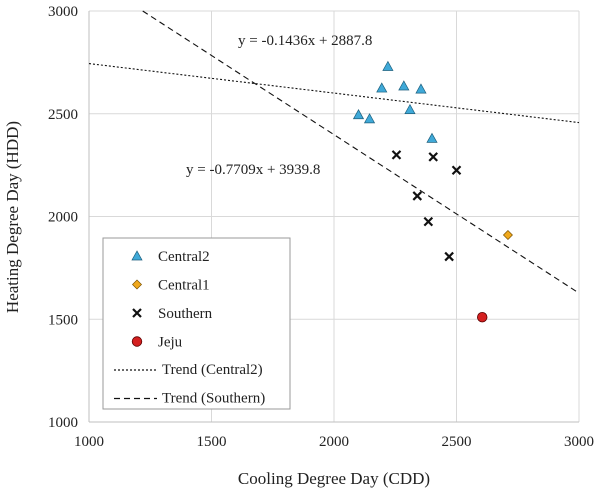  I want to click on legend-marker-southern, so click(137, 313).